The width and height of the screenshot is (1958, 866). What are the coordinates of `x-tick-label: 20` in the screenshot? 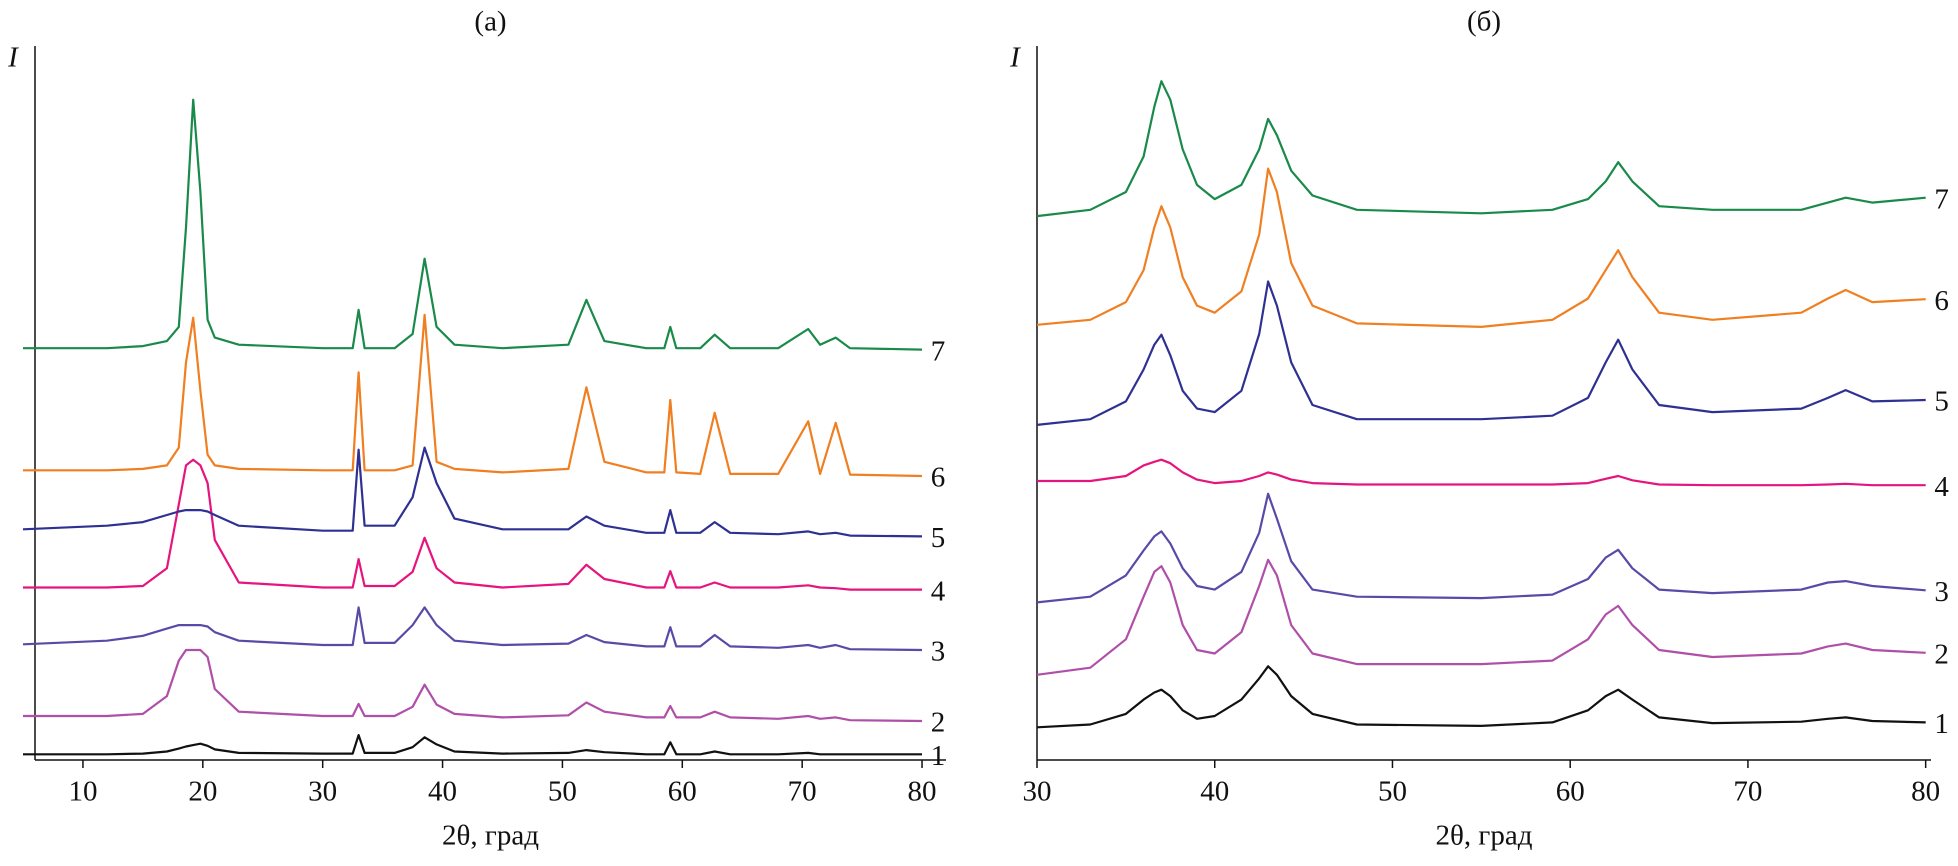 It's located at (202, 792).